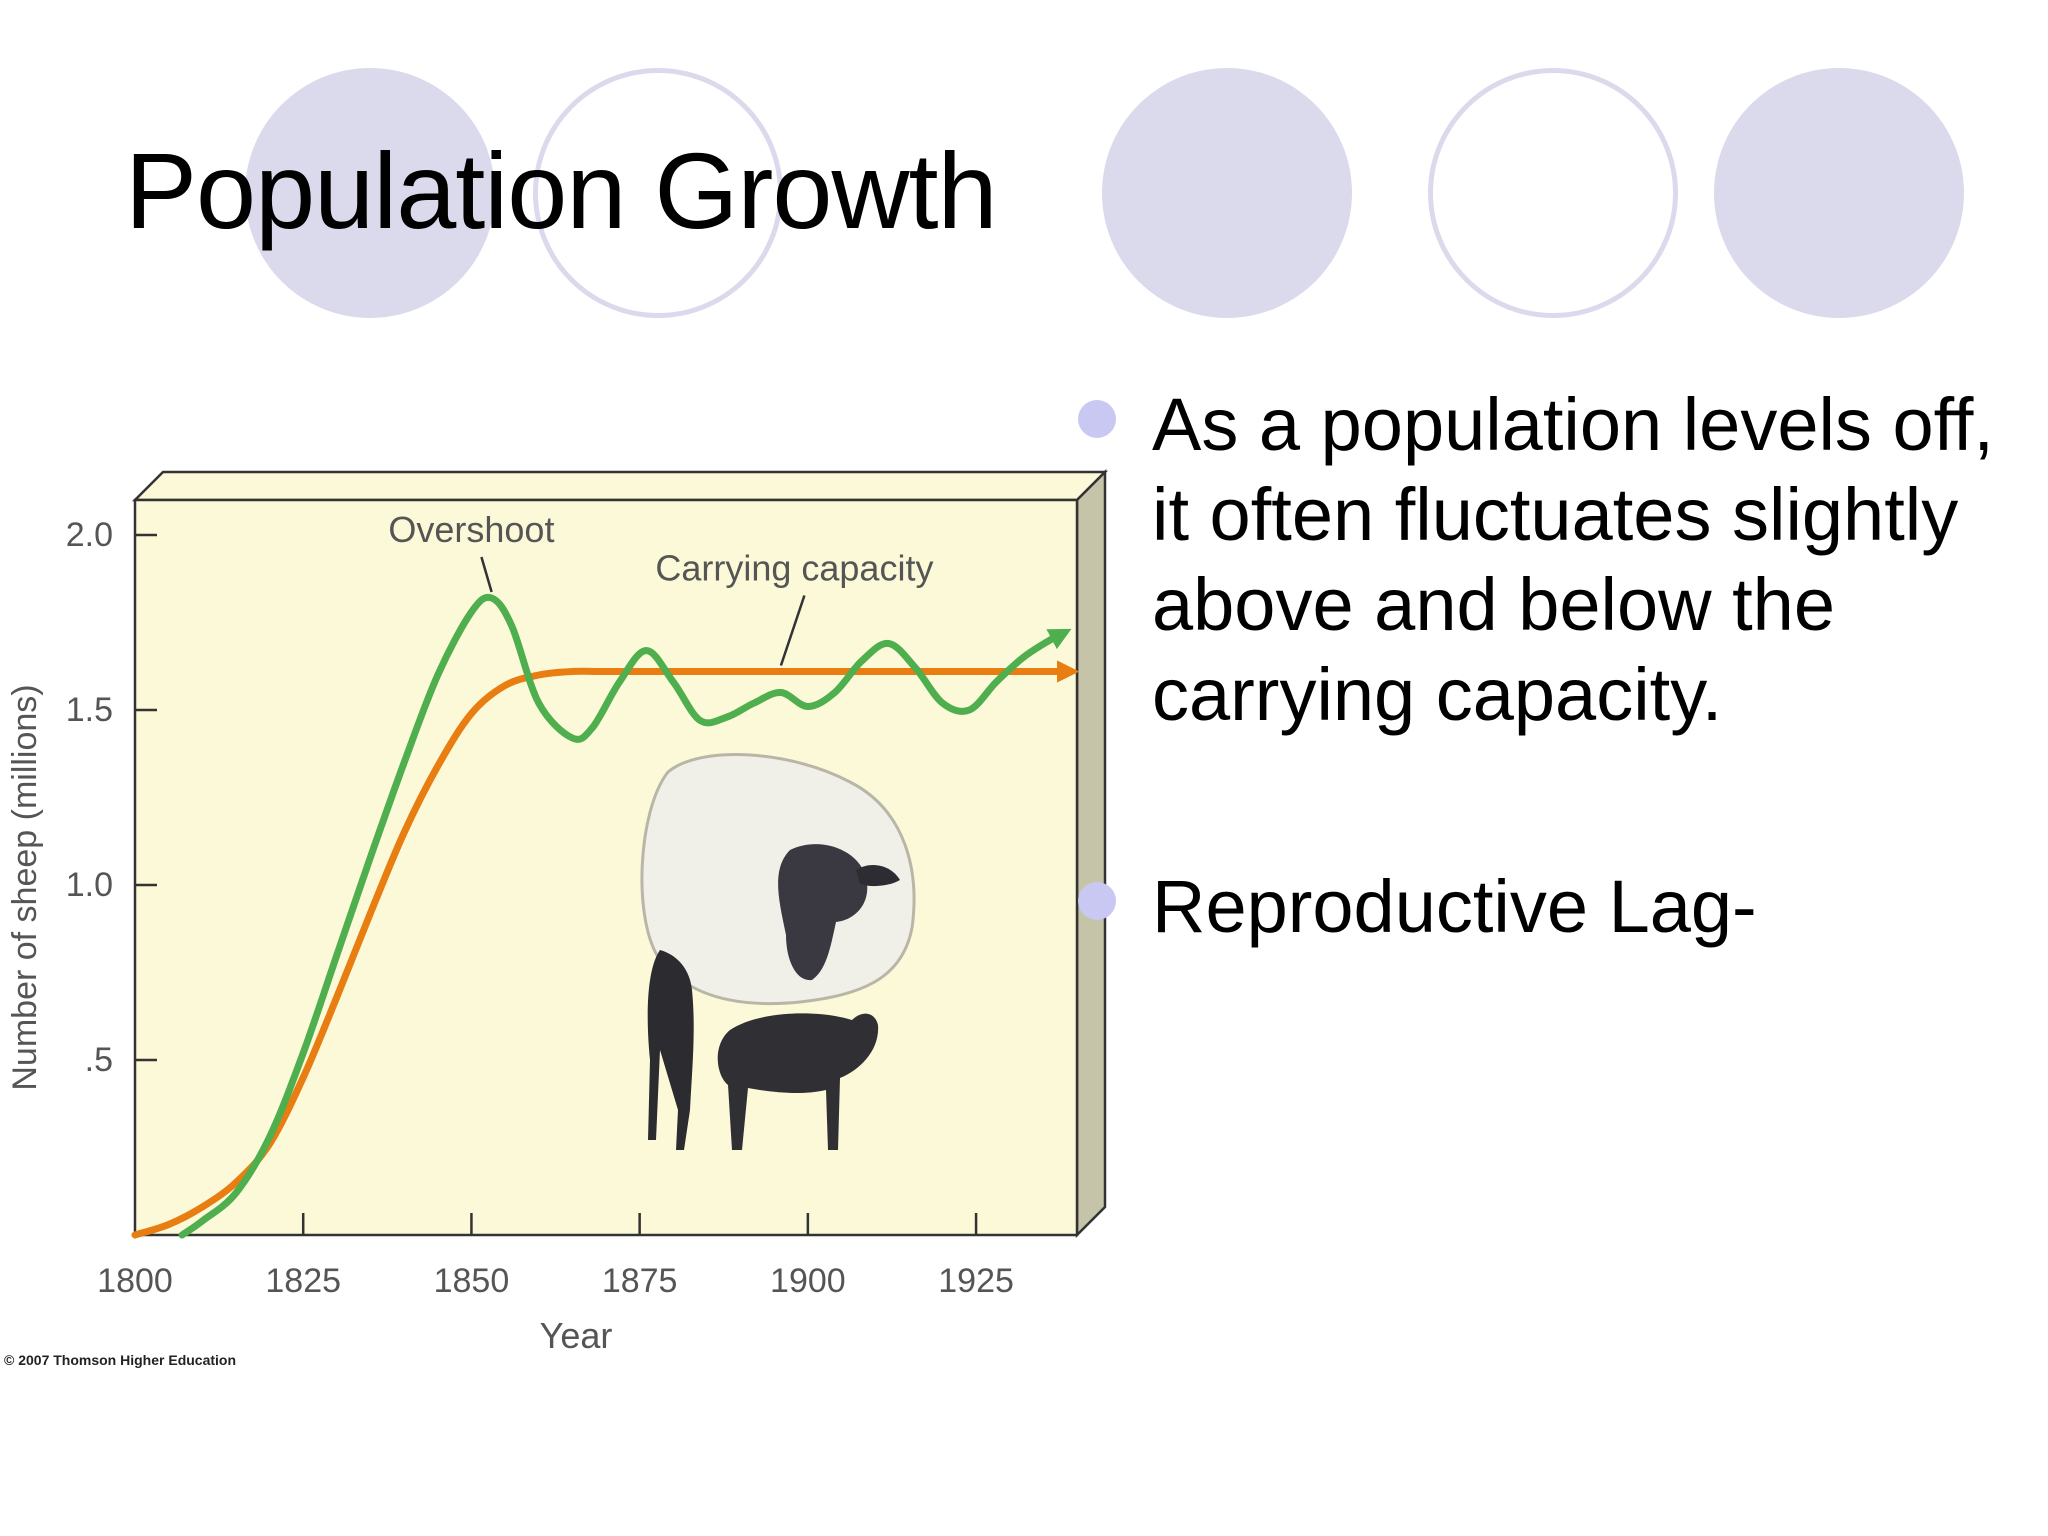 Image resolution: width=2048 pixels, height=1536 pixels. Describe the element at coordinates (576, 1332) in the screenshot. I see `x-axis-label: Year` at that location.